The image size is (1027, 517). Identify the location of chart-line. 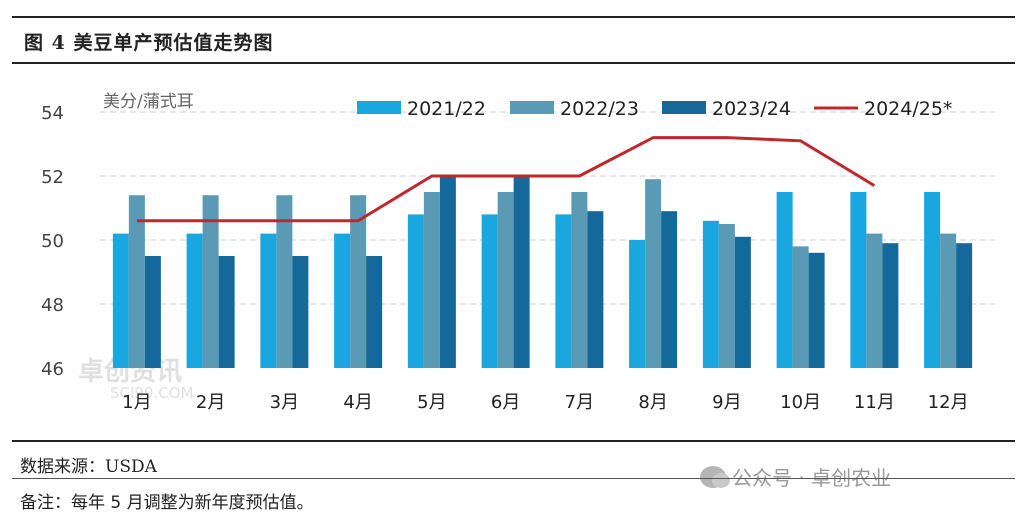
(506, 179).